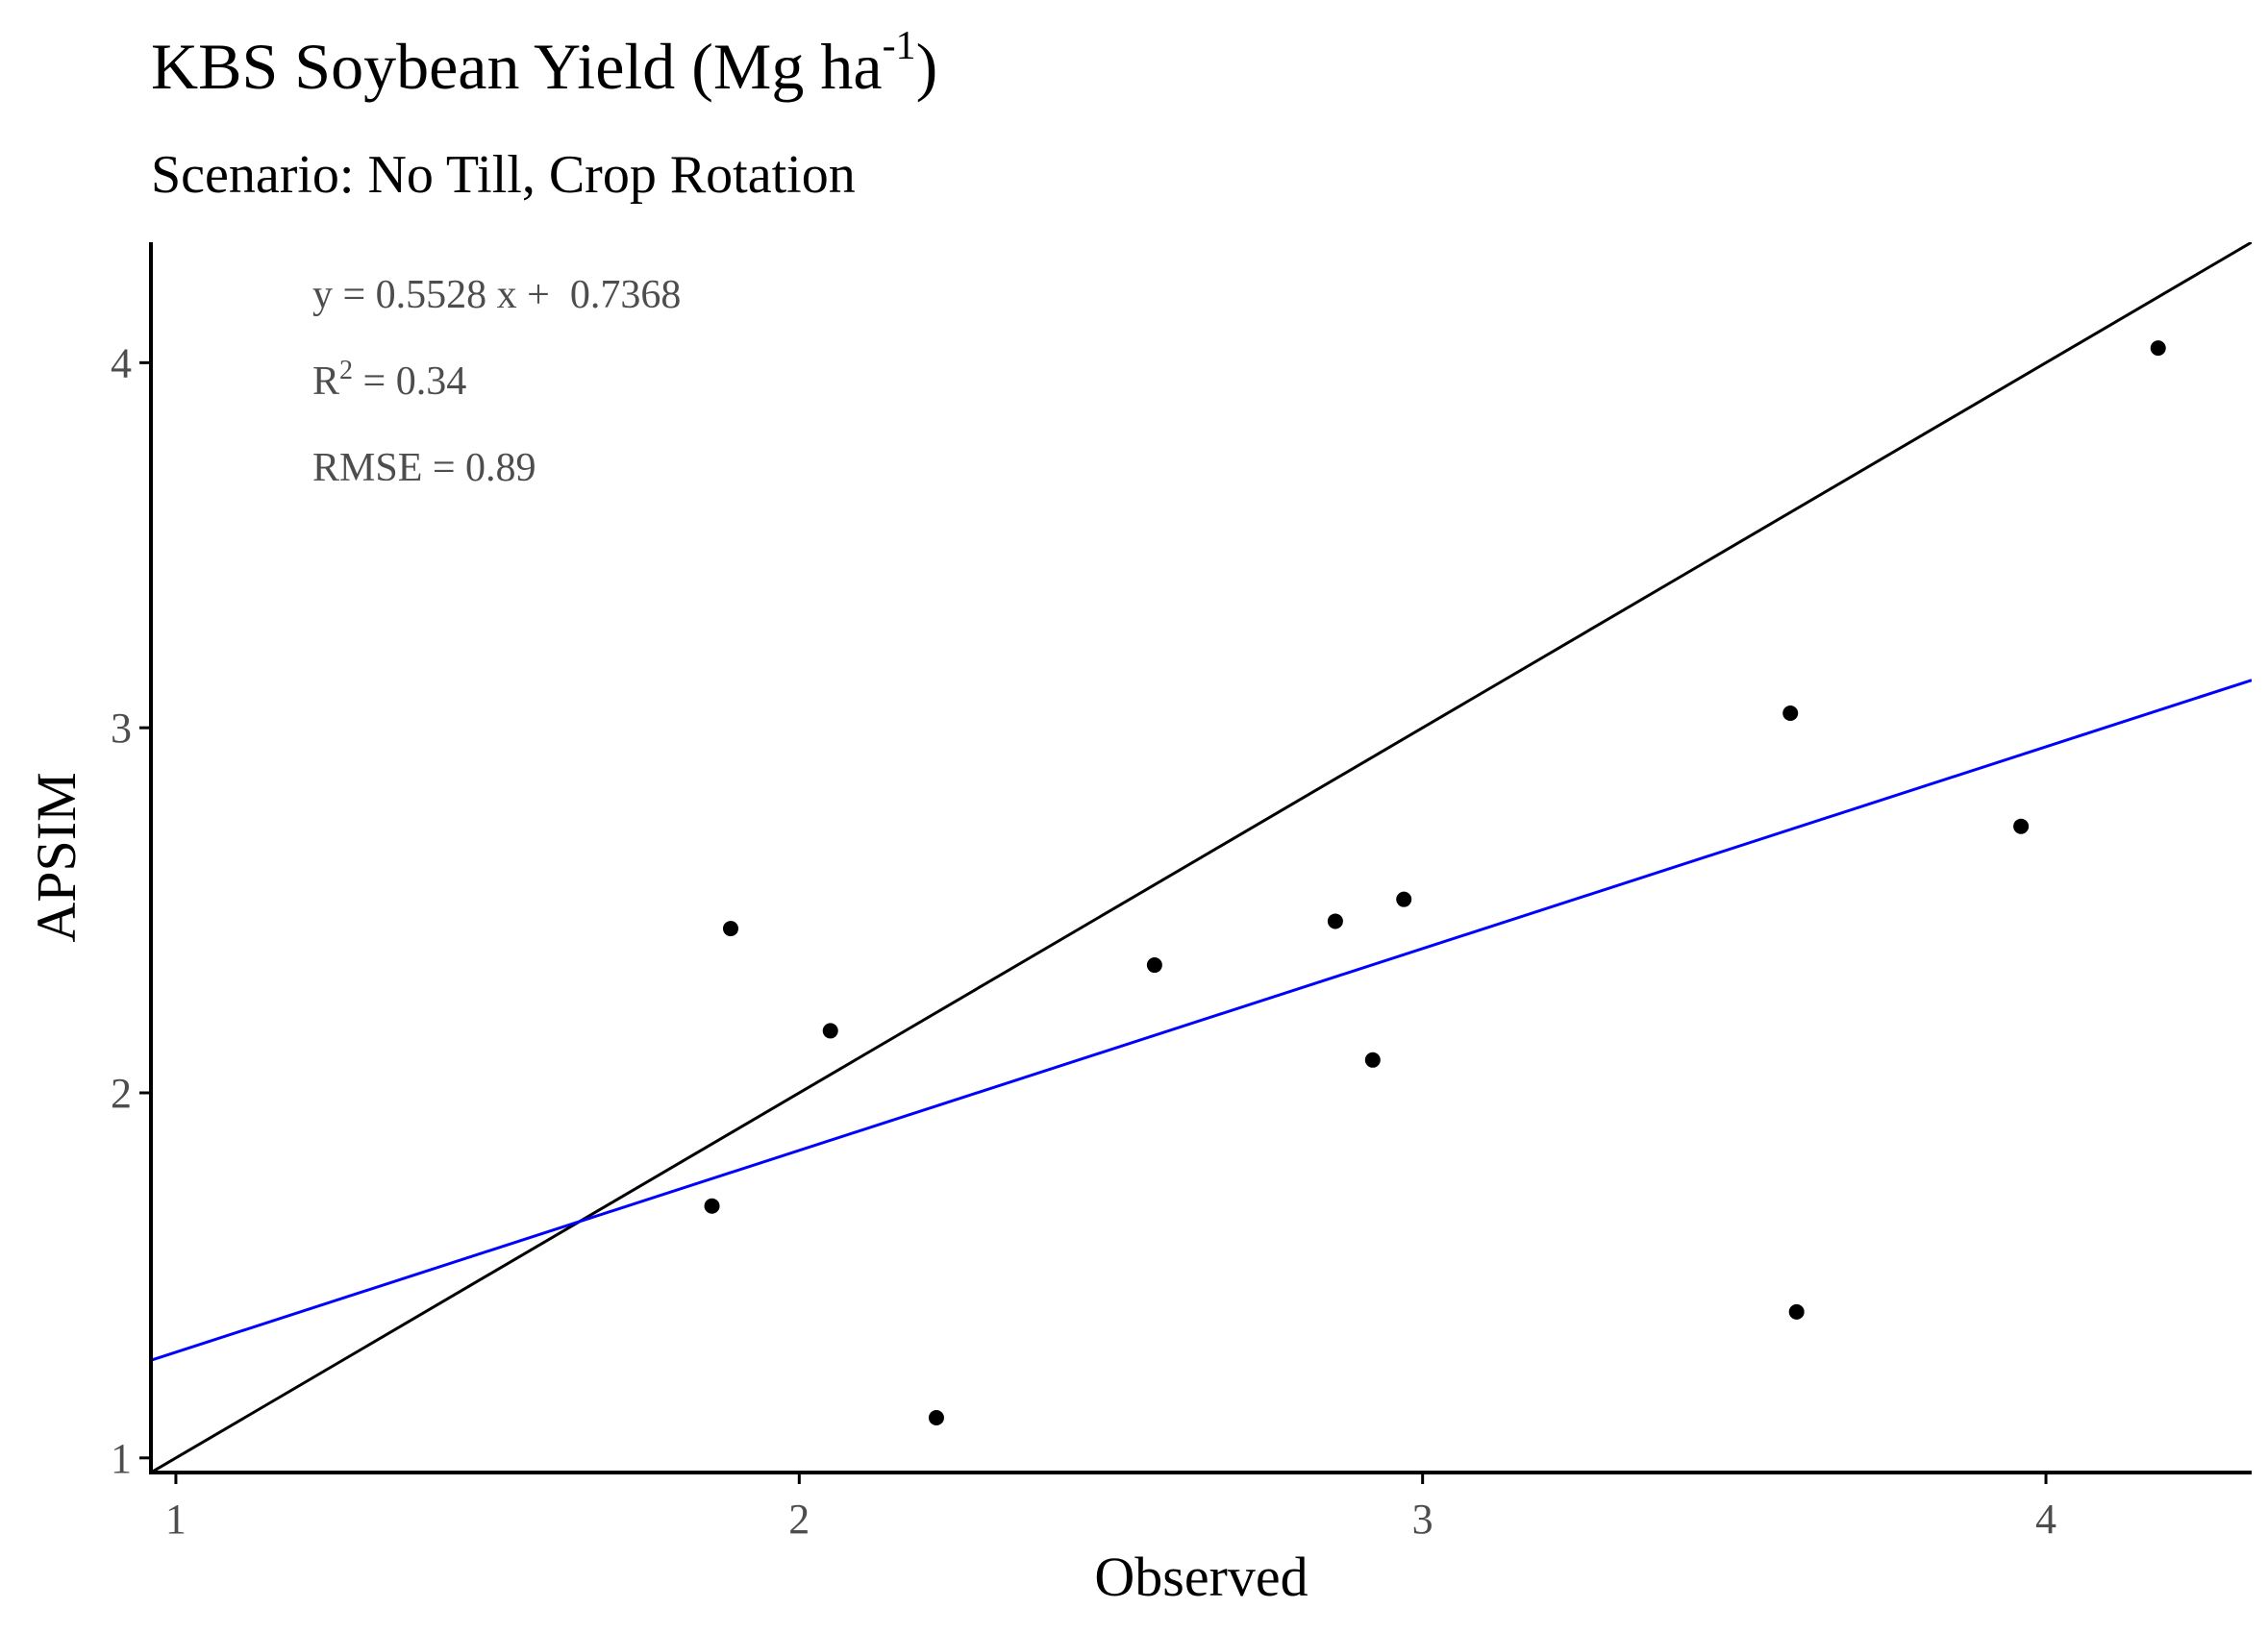 The image size is (2268, 1634). What do you see at coordinates (517, 66) in the screenshot?
I see `chart-title-text: KBS Soybean Yield (Mg ha` at bounding box center [517, 66].